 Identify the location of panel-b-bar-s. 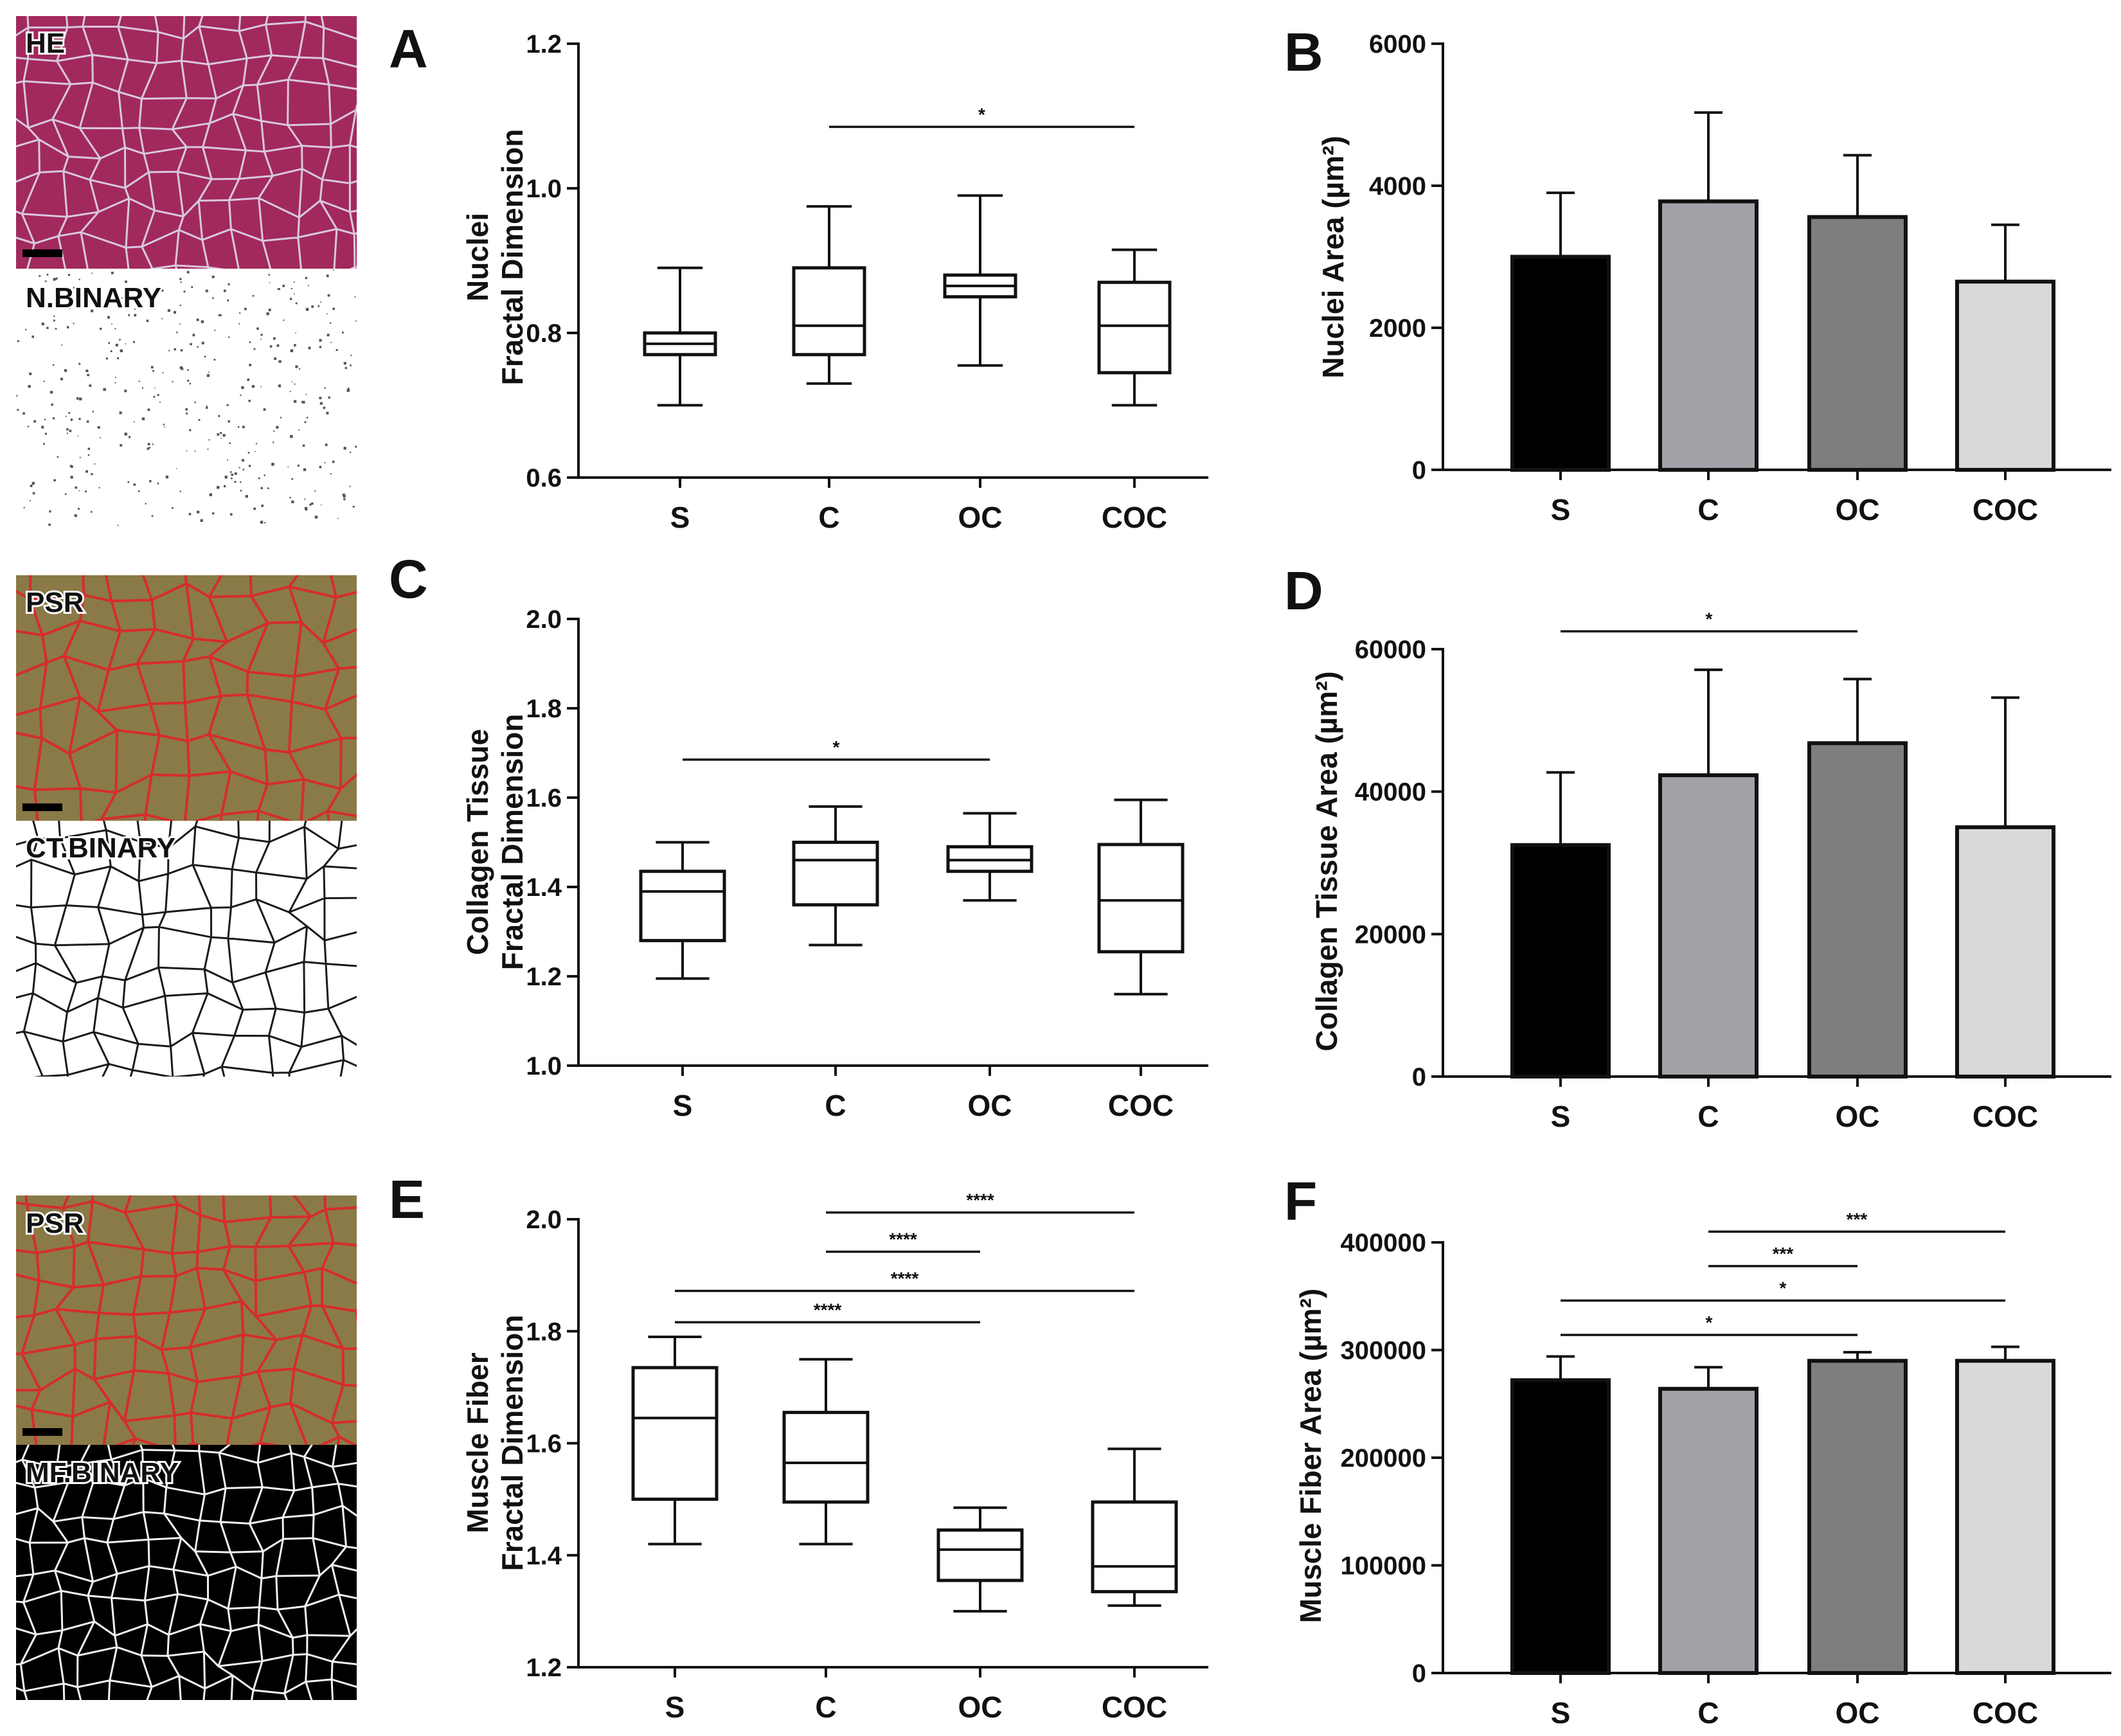
(1560, 332).